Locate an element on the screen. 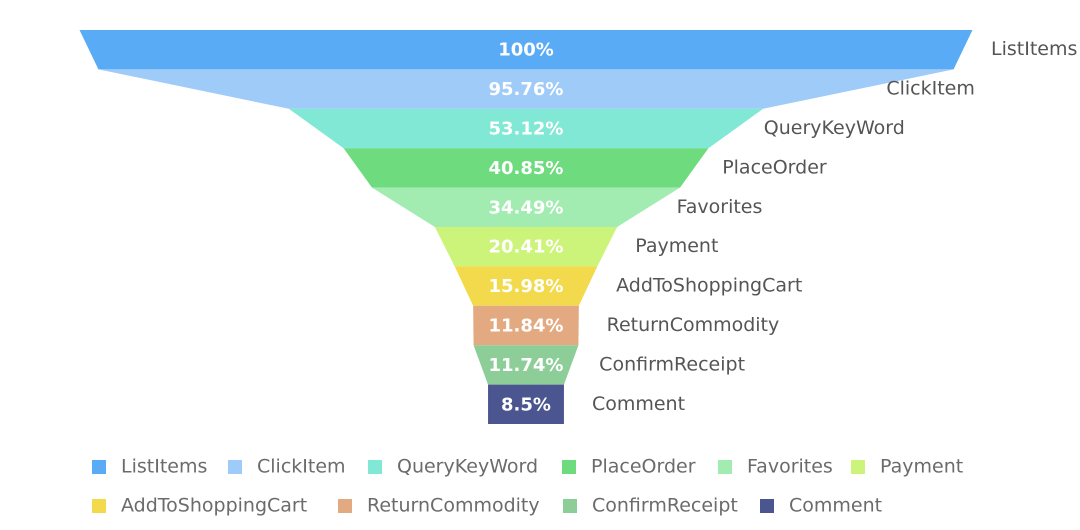 This screenshot has width=1080, height=530. value-label: 15.98% is located at coordinates (526, 286).